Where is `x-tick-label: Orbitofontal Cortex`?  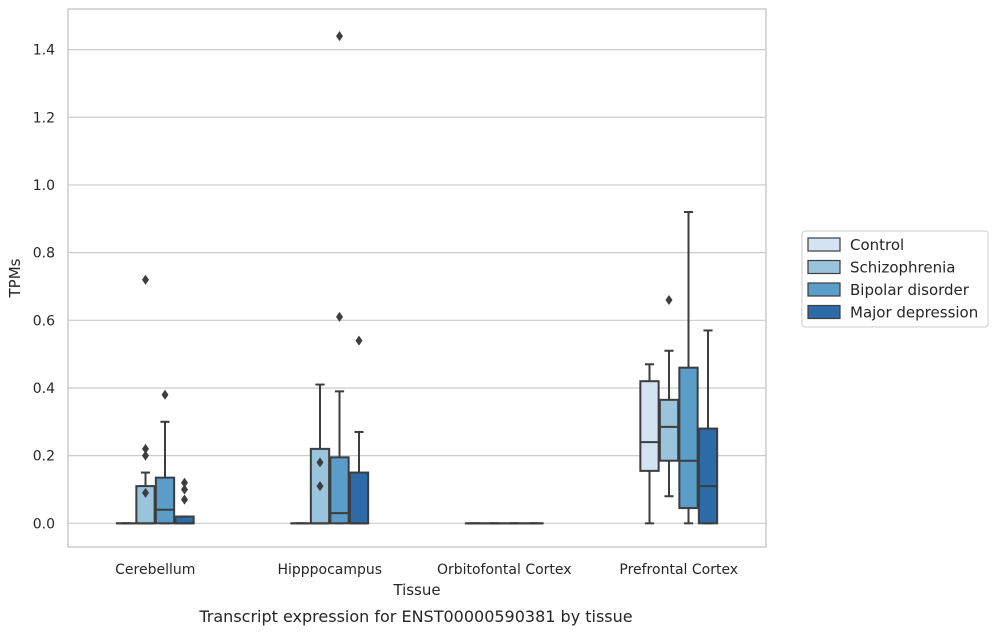 x-tick-label: Orbitofontal Cortex is located at coordinates (504, 570).